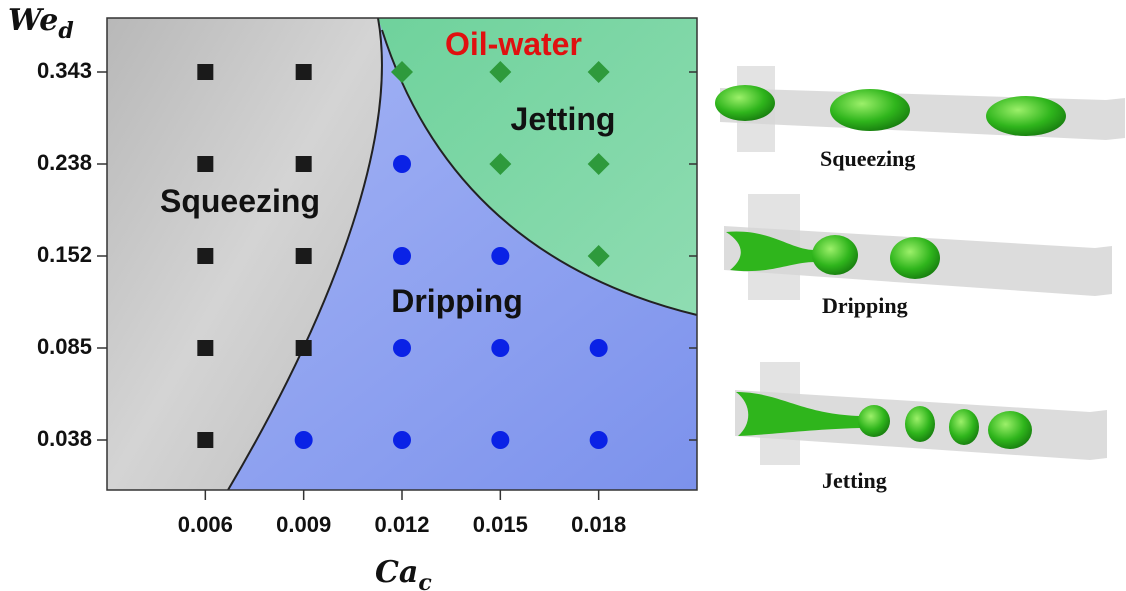 The width and height of the screenshot is (1126, 591). What do you see at coordinates (921, 427) in the screenshot?
I see `jetting-image: Jetting` at bounding box center [921, 427].